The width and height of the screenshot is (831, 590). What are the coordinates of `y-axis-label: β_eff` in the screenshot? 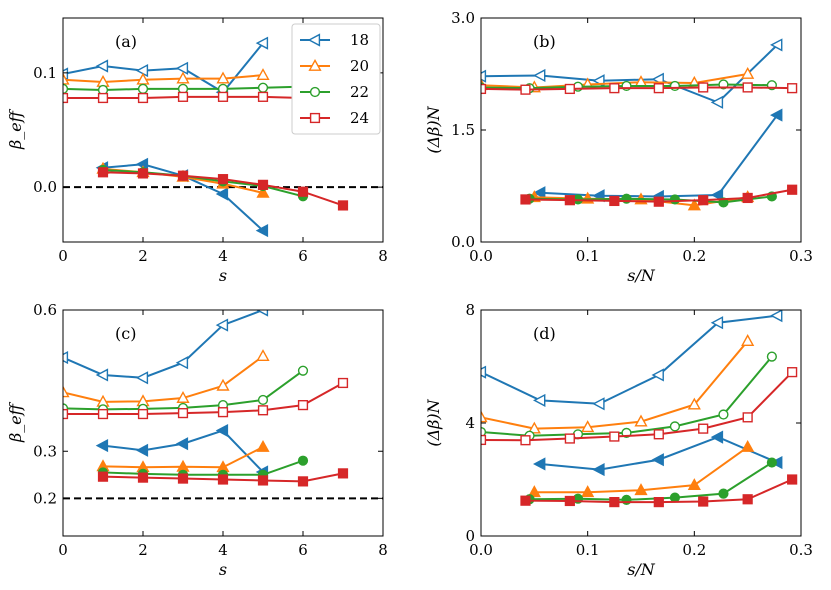 It's located at (15, 129).